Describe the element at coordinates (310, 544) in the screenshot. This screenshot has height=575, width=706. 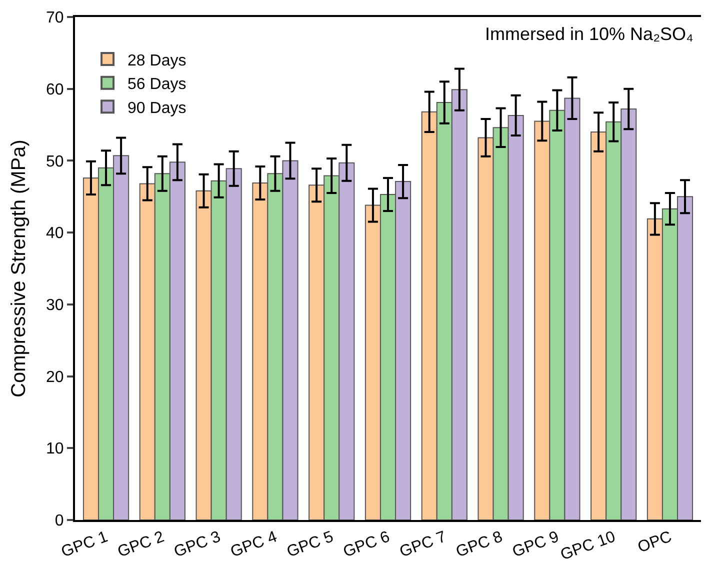
I see `x-tick-label: GPC 5` at that location.